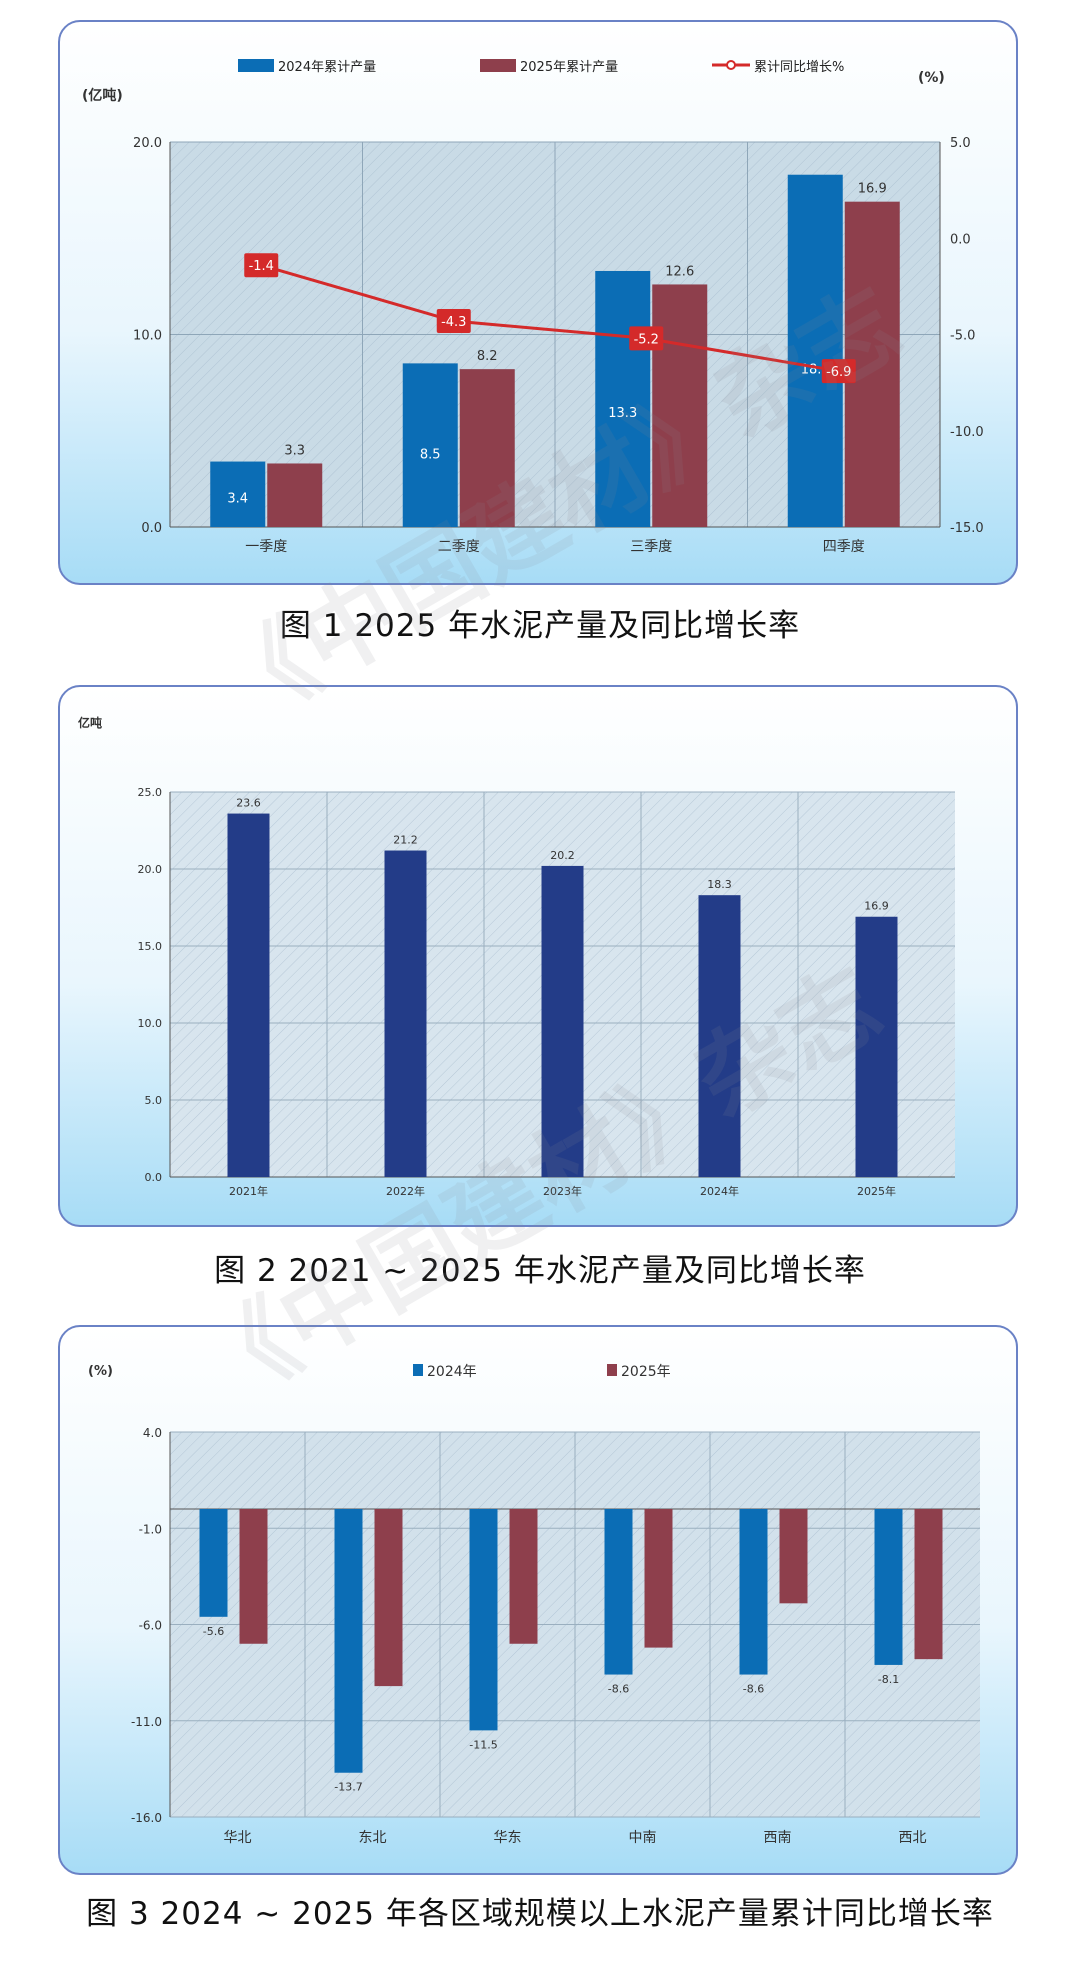 Image resolution: width=1080 pixels, height=1970 pixels. I want to click on y-axis-label: (%), so click(100, 1371).